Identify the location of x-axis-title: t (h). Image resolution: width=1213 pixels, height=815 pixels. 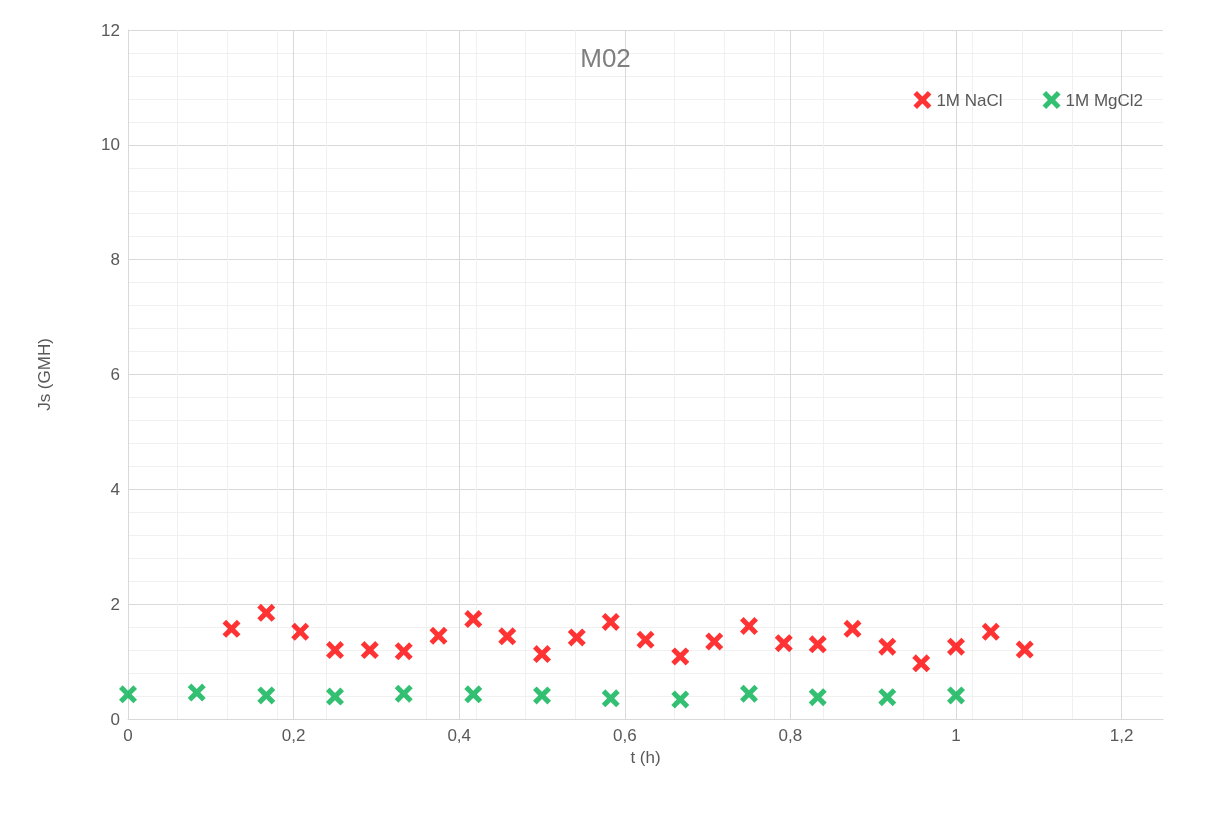
(645, 757).